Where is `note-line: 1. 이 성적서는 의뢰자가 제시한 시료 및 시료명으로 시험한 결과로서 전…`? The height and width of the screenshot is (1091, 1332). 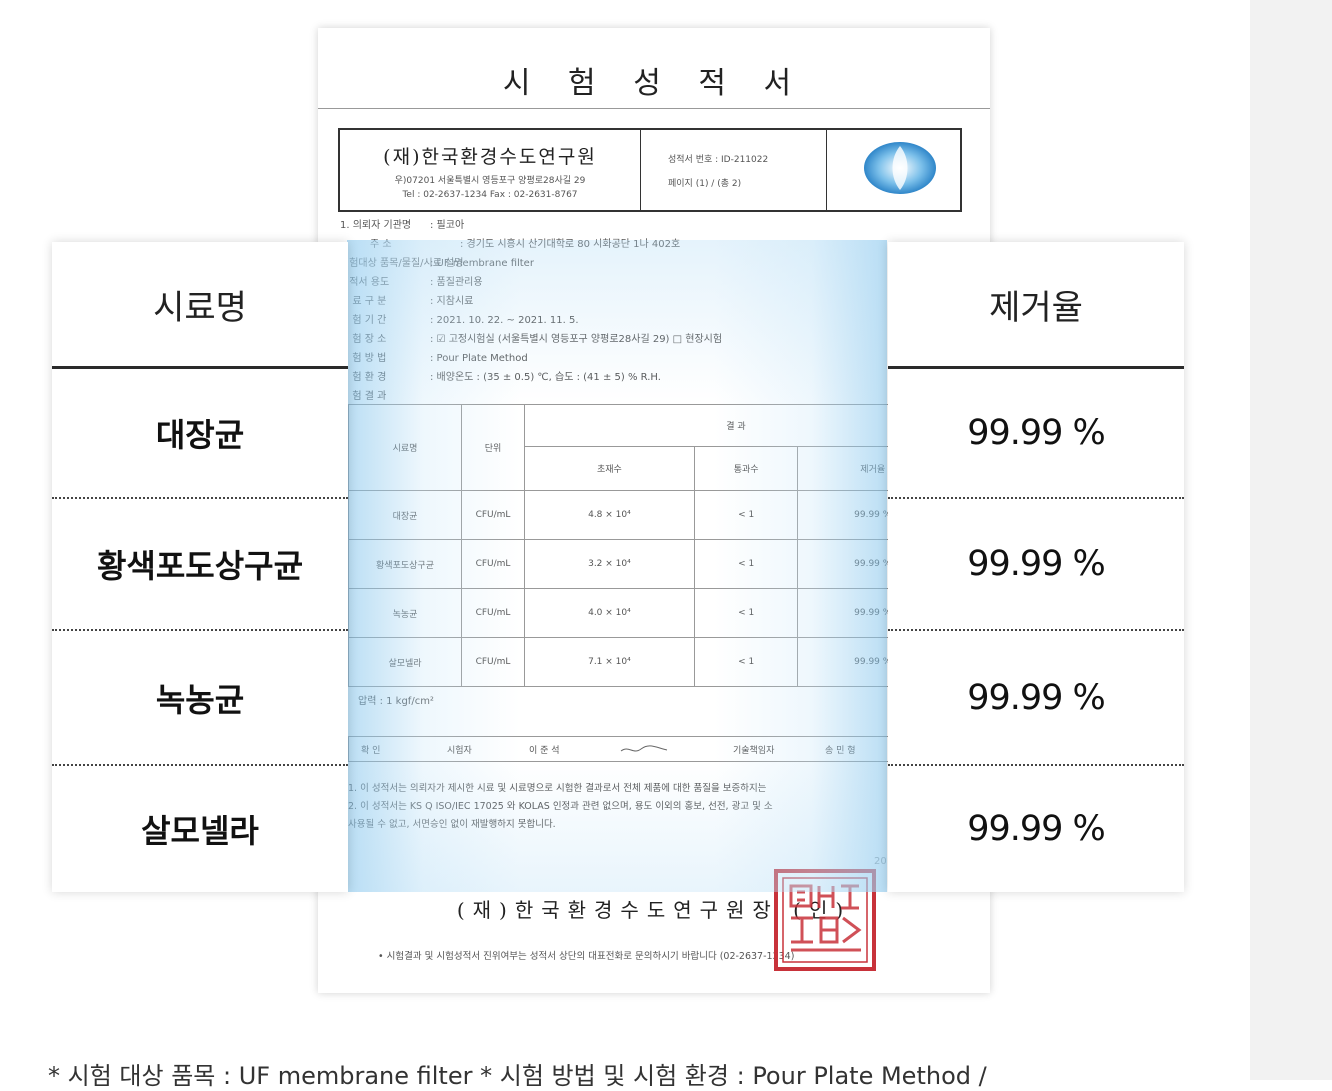 note-line: 1. 이 성적서는 의뢰자가 제시한 시료 및 시료명으로 시험한 결과로서 전… is located at coordinates (557, 788).